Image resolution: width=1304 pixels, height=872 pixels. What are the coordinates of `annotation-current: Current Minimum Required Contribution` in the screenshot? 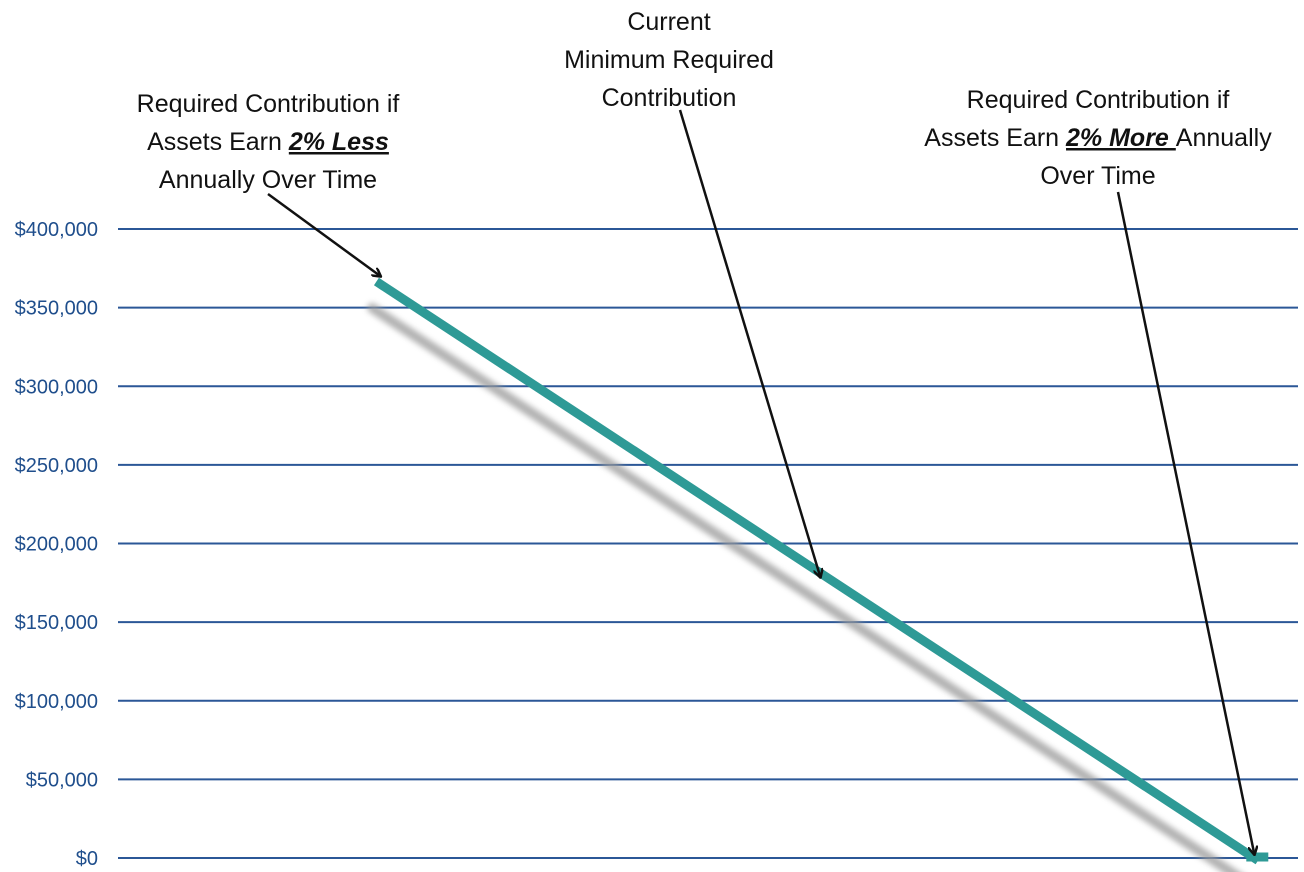 It's located at (669, 60).